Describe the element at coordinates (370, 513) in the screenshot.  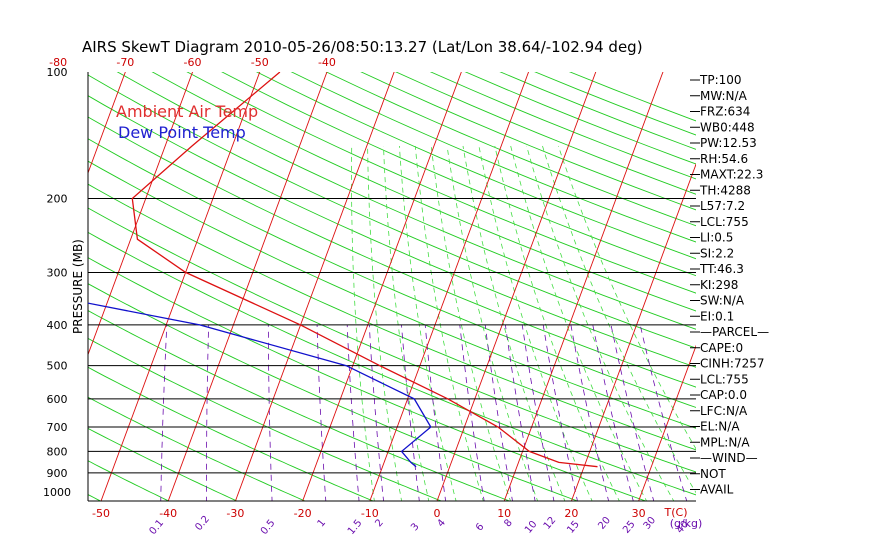
I see `bottom-temperature-tick-label: -10` at that location.